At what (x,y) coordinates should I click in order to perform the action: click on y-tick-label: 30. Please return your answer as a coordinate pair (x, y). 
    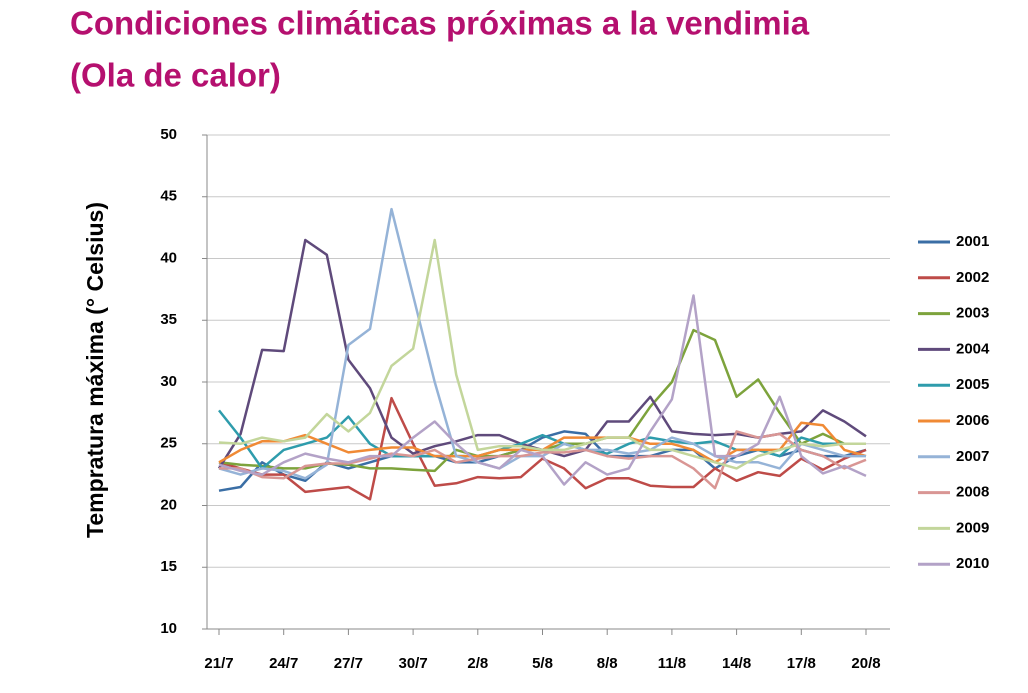
    Looking at the image, I should click on (168, 381).